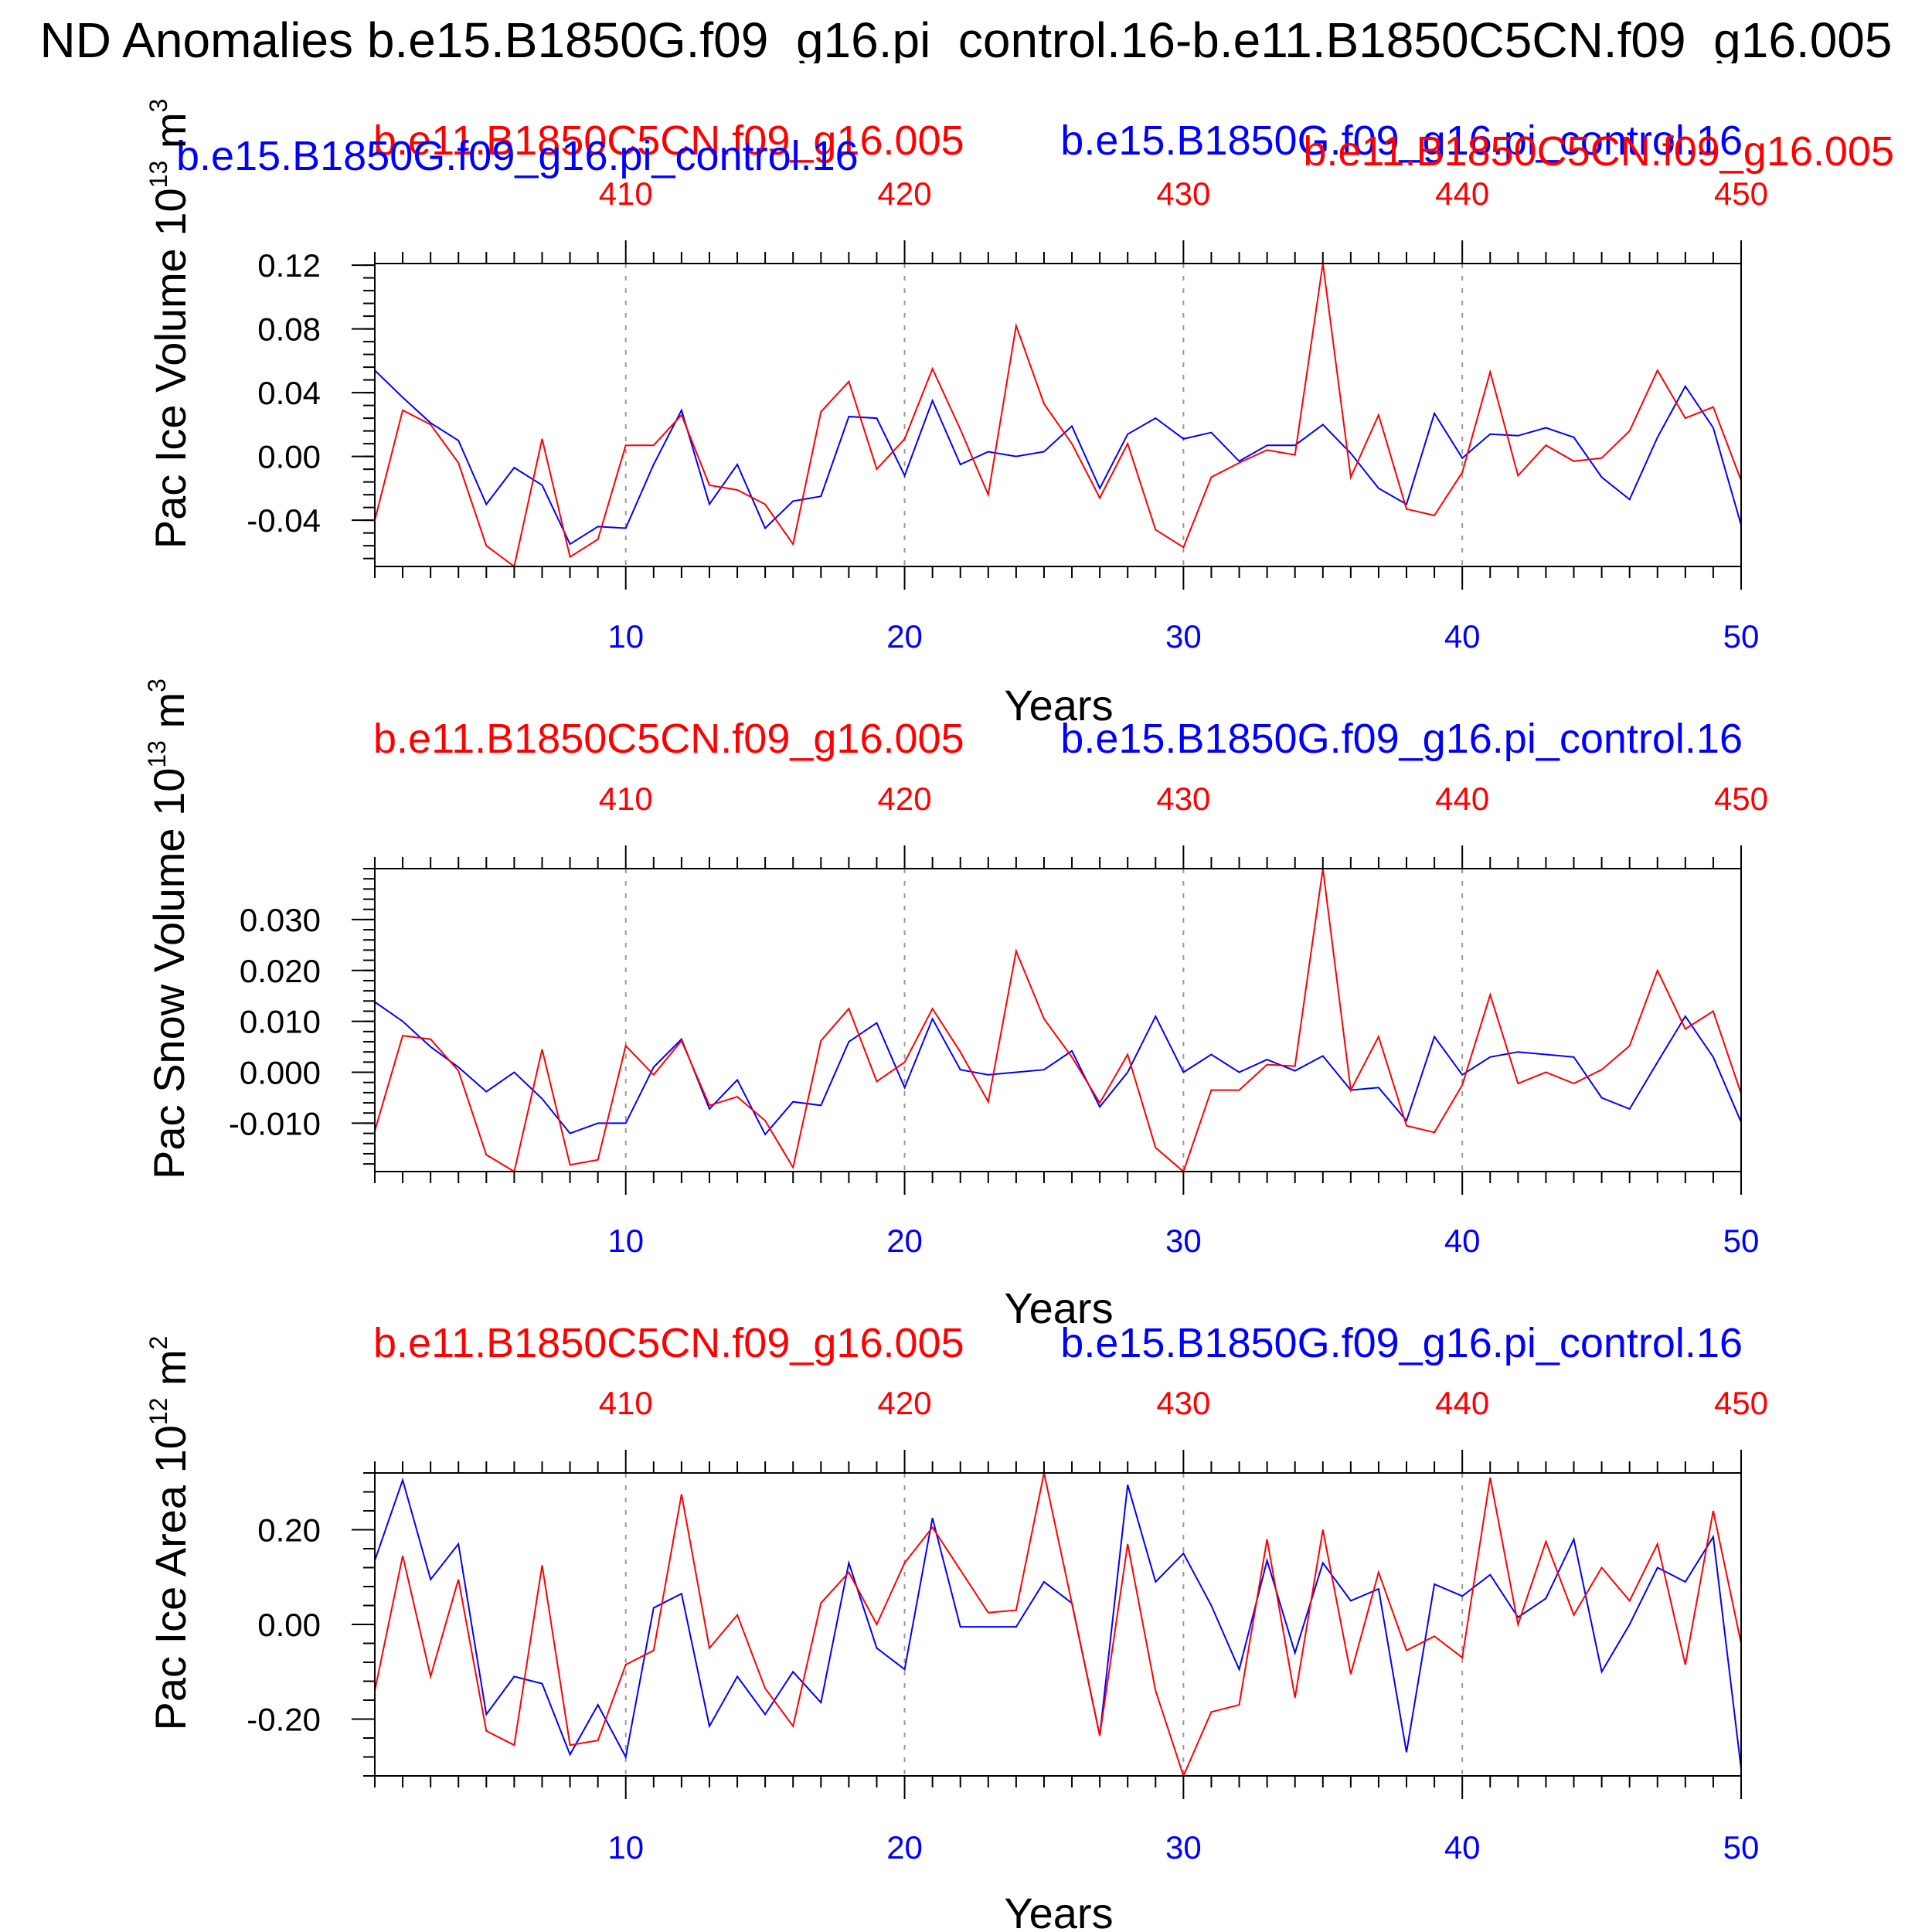  Describe the element at coordinates (289, 1531) in the screenshot. I see `y-tick-label: 0.20` at that location.